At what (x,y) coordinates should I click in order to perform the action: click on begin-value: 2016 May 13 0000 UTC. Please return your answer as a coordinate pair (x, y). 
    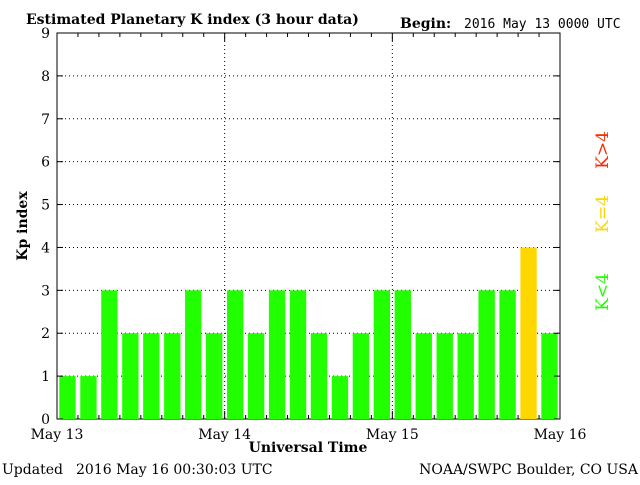
    Looking at the image, I should click on (542, 24).